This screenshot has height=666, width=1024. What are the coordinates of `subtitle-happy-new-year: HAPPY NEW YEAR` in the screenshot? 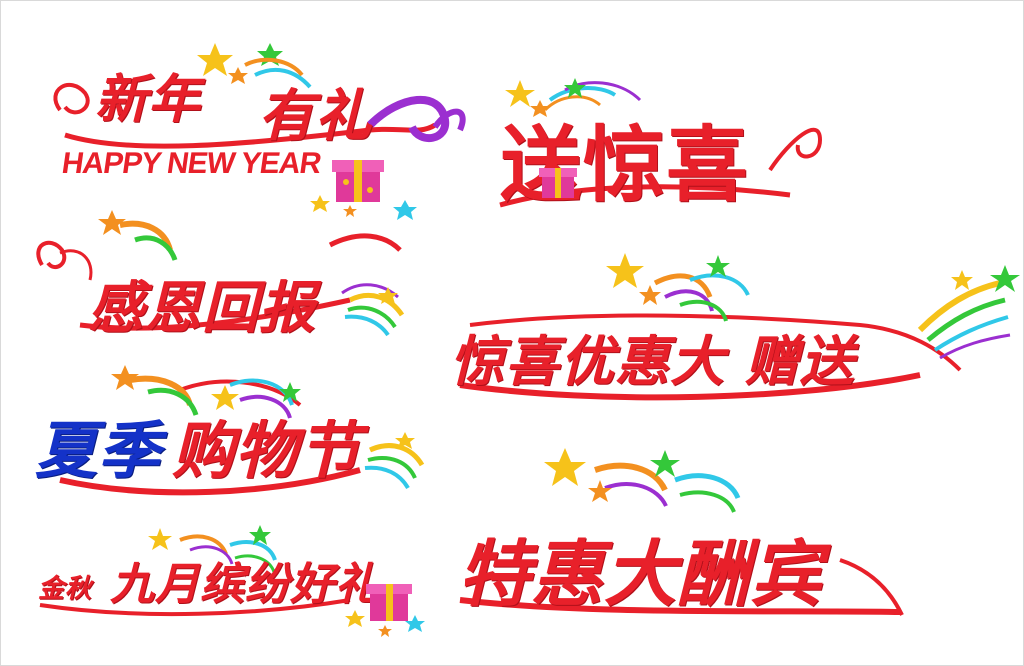 It's located at (191, 163).